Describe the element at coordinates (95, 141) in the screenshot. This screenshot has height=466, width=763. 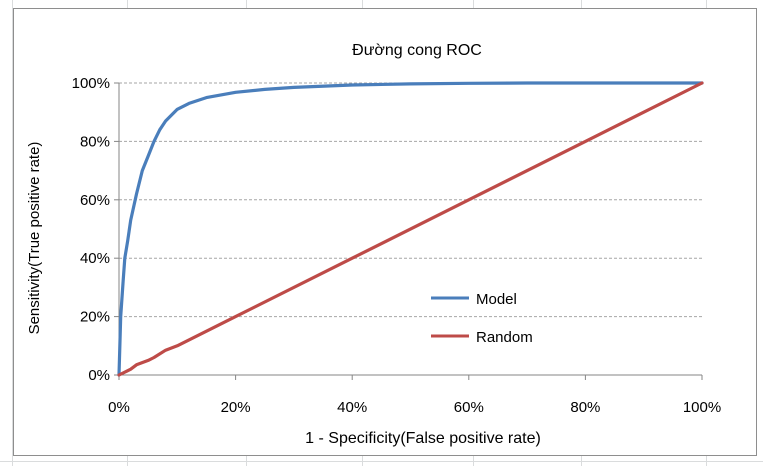
I see `y-tick-label: 80%` at that location.